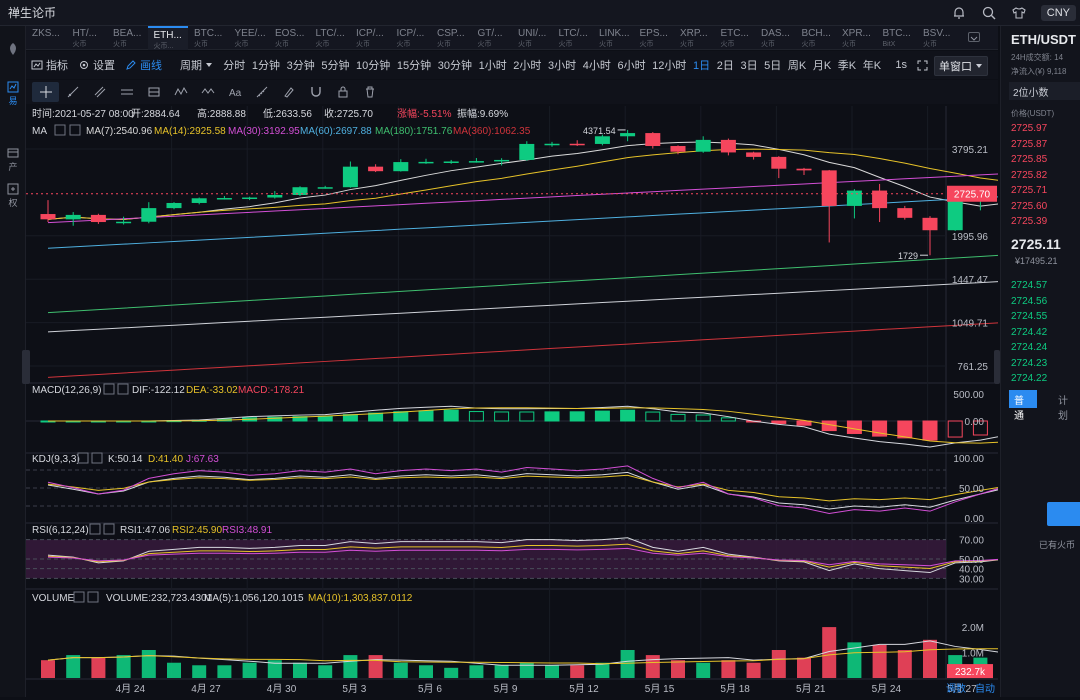 The height and width of the screenshot is (700, 1080). What do you see at coordinates (1023, 406) in the screenshot?
I see `tab-normal: 普通` at bounding box center [1023, 406].